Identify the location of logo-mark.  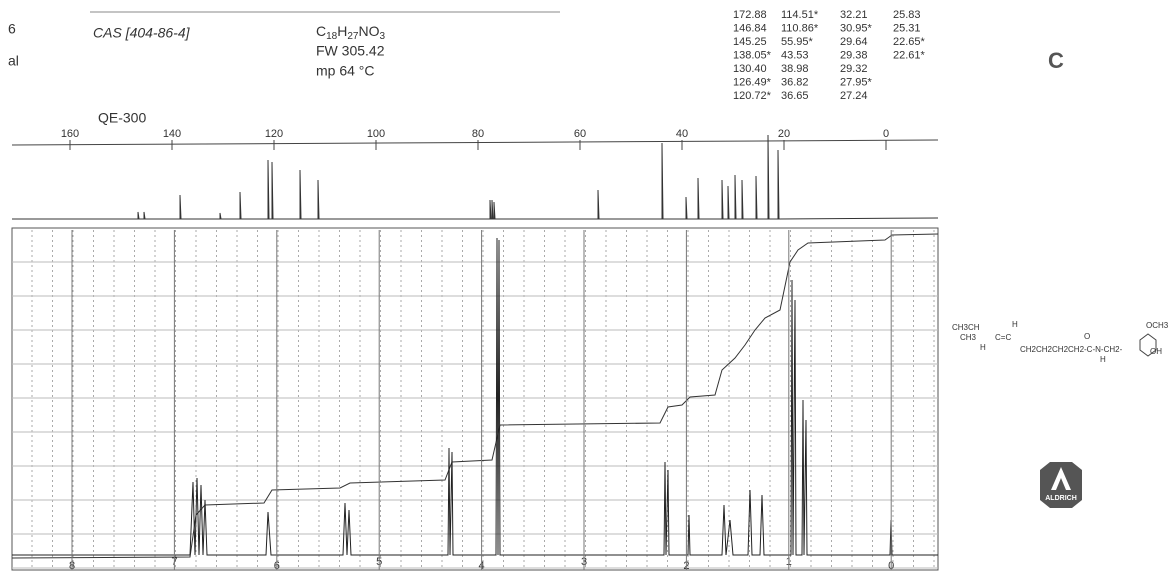
(1061, 478).